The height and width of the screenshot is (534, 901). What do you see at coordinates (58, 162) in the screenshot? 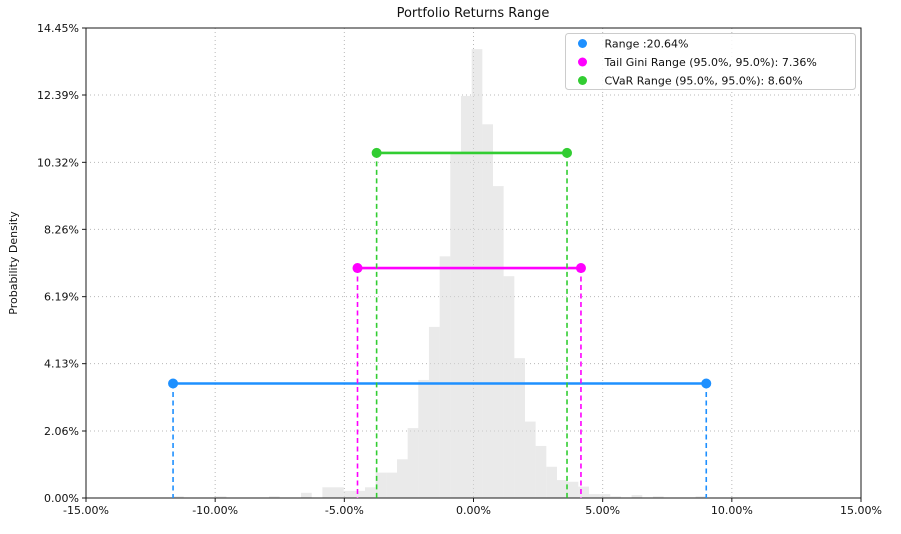
I see `y-tick-label: 10.32%` at bounding box center [58, 162].